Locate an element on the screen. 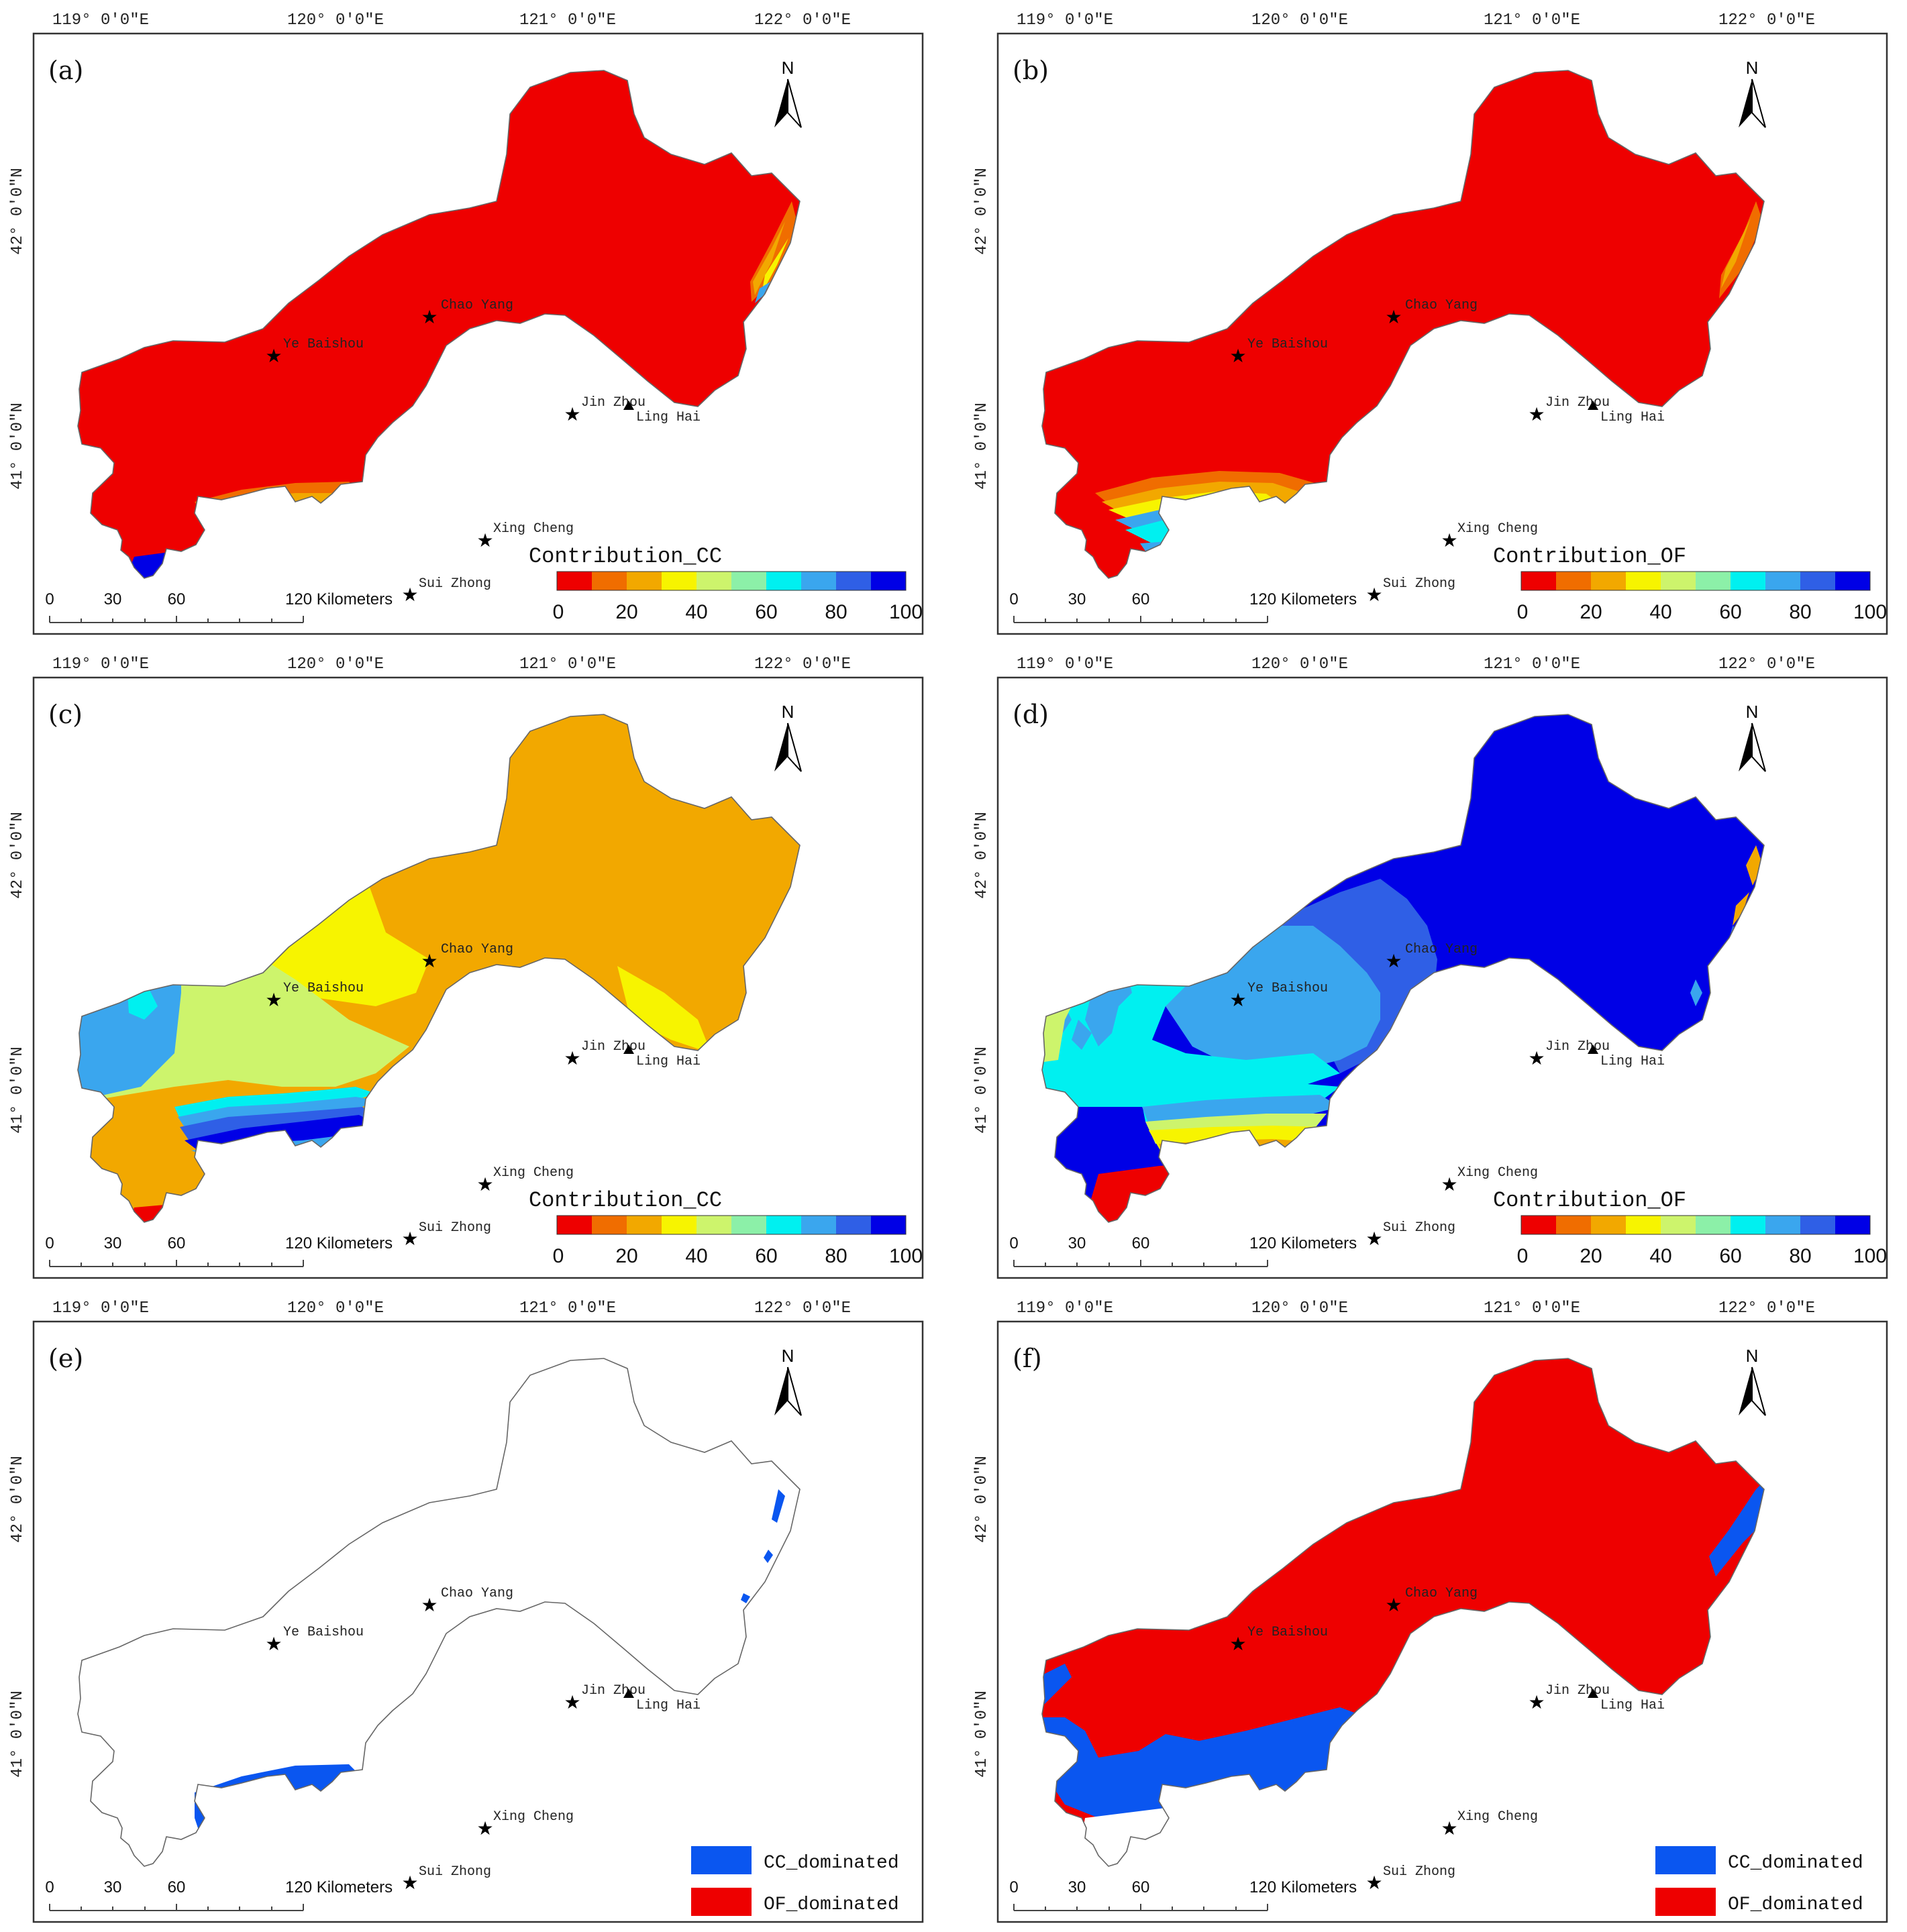 This screenshot has width=1907, height=1932. cc-dominated-zone is located at coordinates (278, 1807).